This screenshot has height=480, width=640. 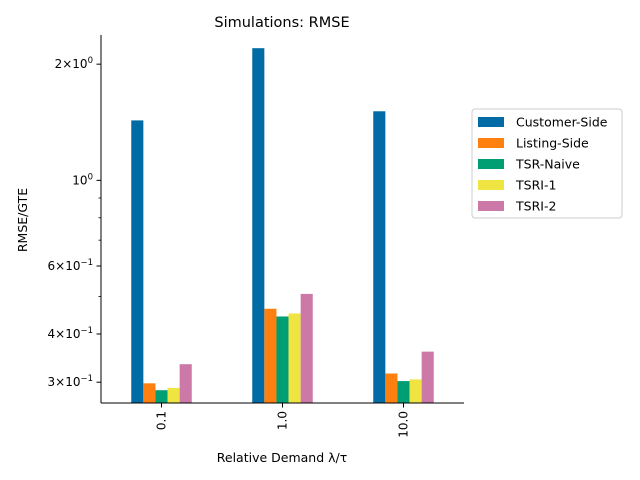 What do you see at coordinates (22, 220) in the screenshot?
I see `y-axis-label: RMSE/GTE` at bounding box center [22, 220].